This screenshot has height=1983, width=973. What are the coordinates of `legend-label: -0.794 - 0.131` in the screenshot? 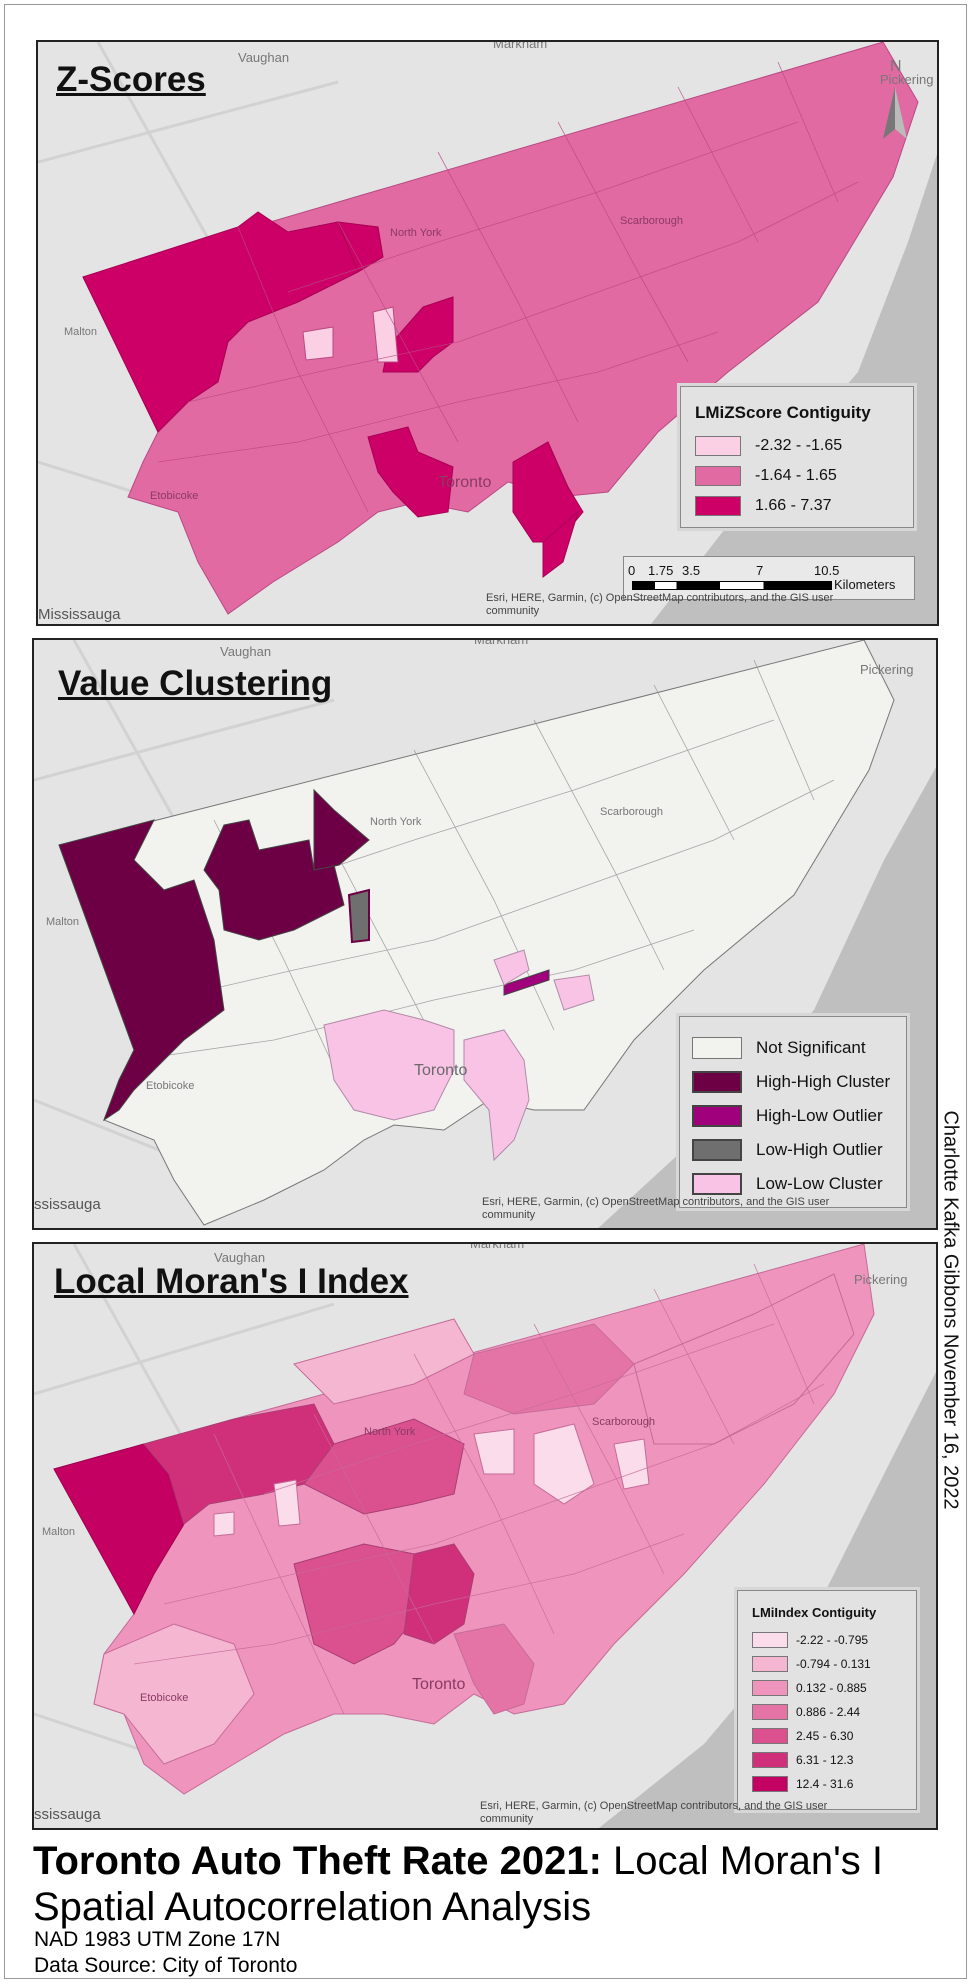 It's located at (833, 1664).